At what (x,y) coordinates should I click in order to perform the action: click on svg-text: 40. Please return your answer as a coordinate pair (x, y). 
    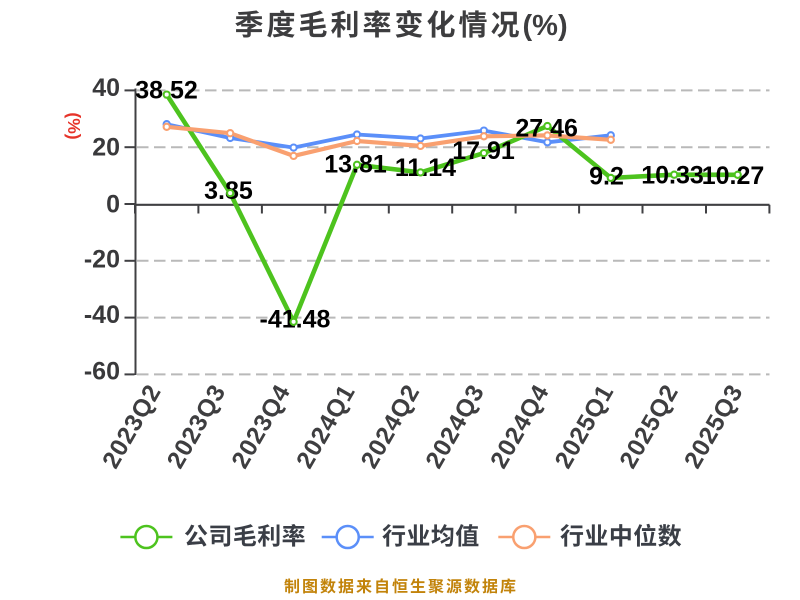
    Looking at the image, I should click on (106, 88).